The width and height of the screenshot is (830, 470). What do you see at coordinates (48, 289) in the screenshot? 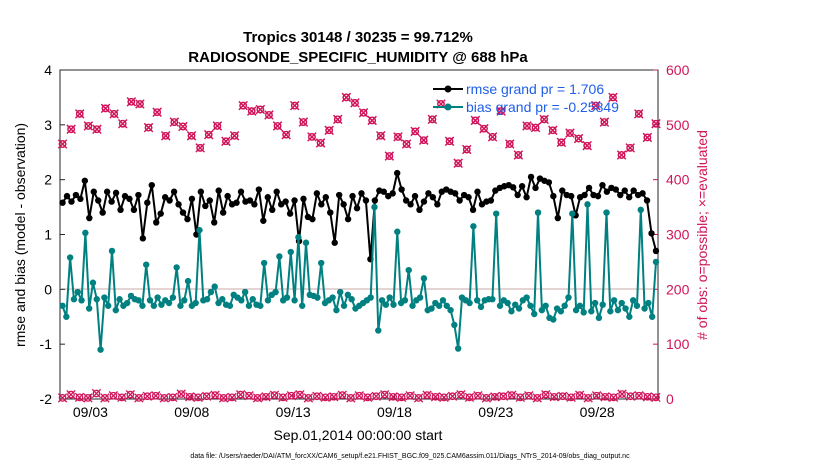
I see `left-tick-label: 0` at bounding box center [48, 289].